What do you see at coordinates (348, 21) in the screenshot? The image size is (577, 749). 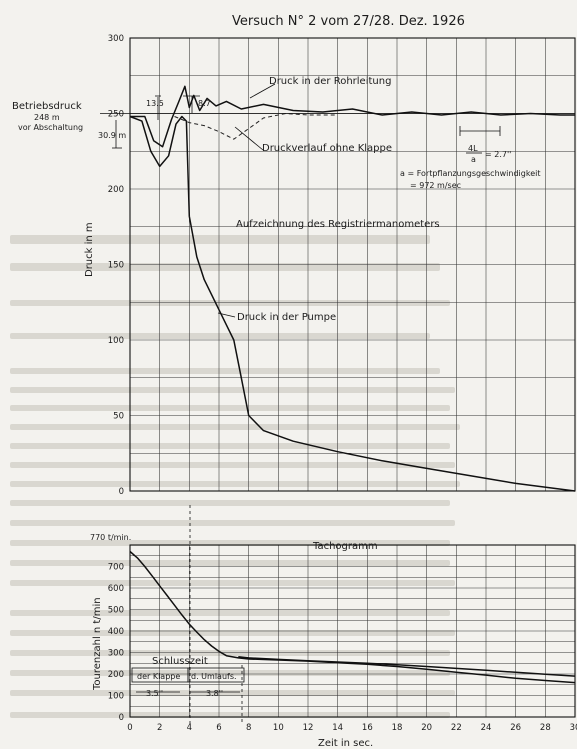 I see `chart-title: Versuch N° 2 vom 27/28. Dez. 1926` at bounding box center [348, 21].